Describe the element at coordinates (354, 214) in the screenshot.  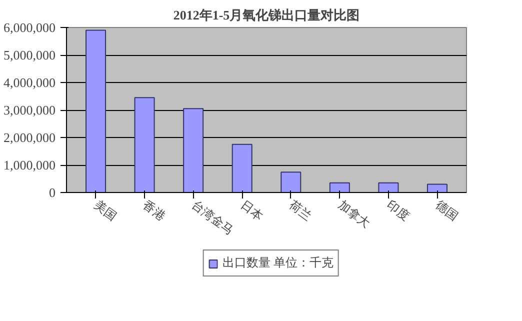
I see `x-tick-label: 加拿大` at that location.